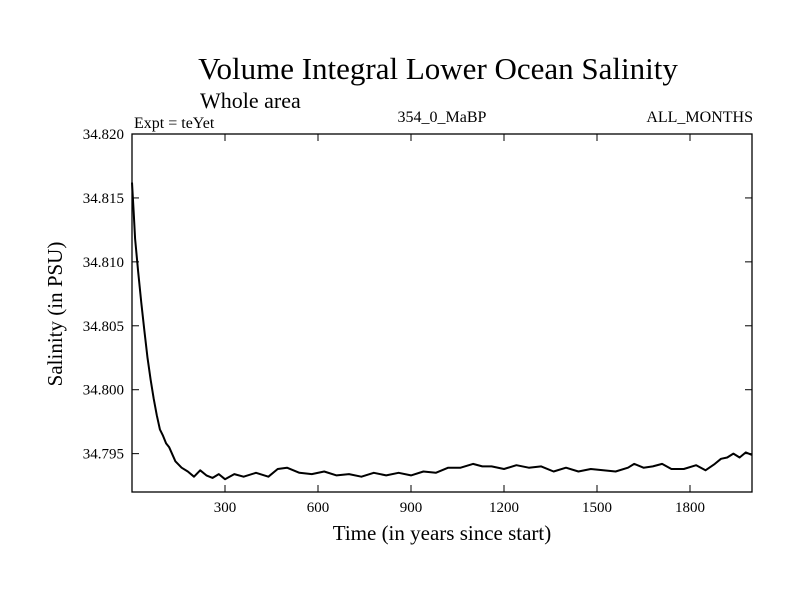 This screenshot has width=800, height=600. I want to click on y-tick-label: 34.795, so click(103, 455).